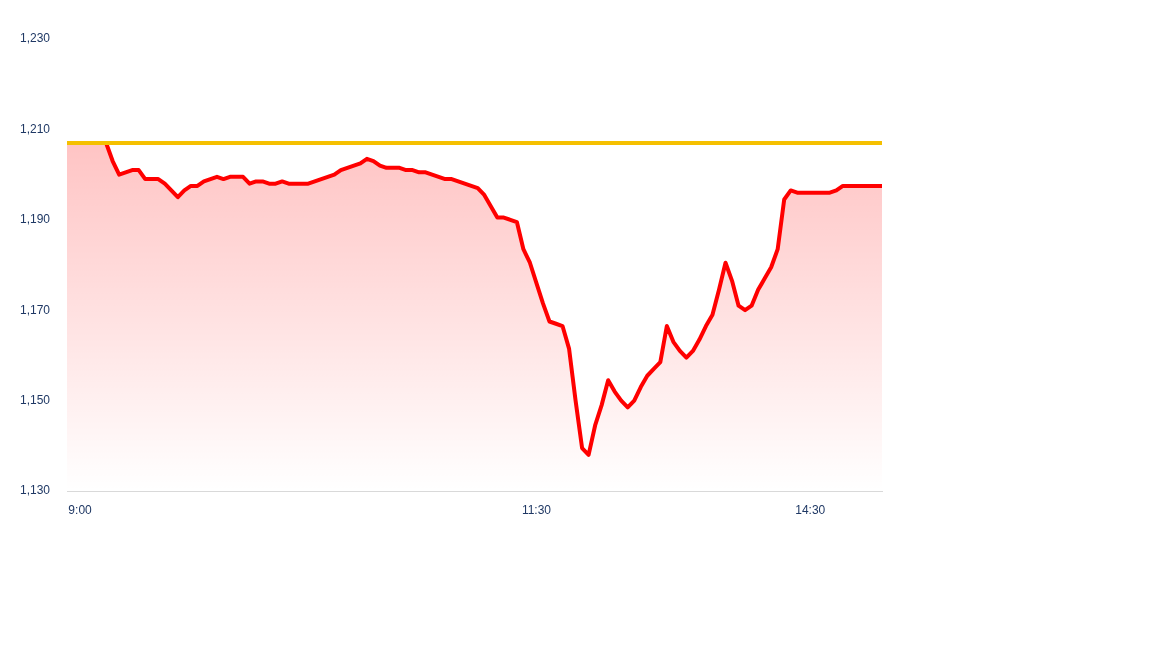 The image size is (1152, 648). I want to click on y-tick-label: 1,150, so click(35, 399).